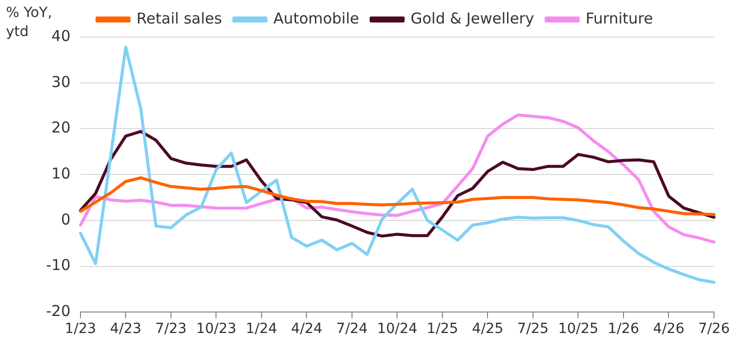 This screenshot has height=341, width=744. I want to click on x-tick-label: 10/23, so click(216, 329).